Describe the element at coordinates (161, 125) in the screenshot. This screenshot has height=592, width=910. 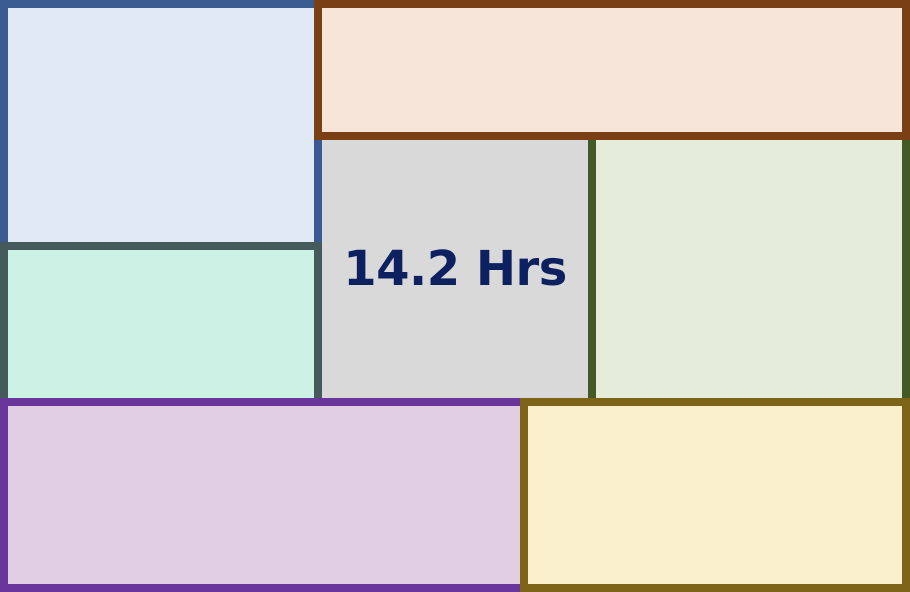
I see `panel-top-left` at that location.